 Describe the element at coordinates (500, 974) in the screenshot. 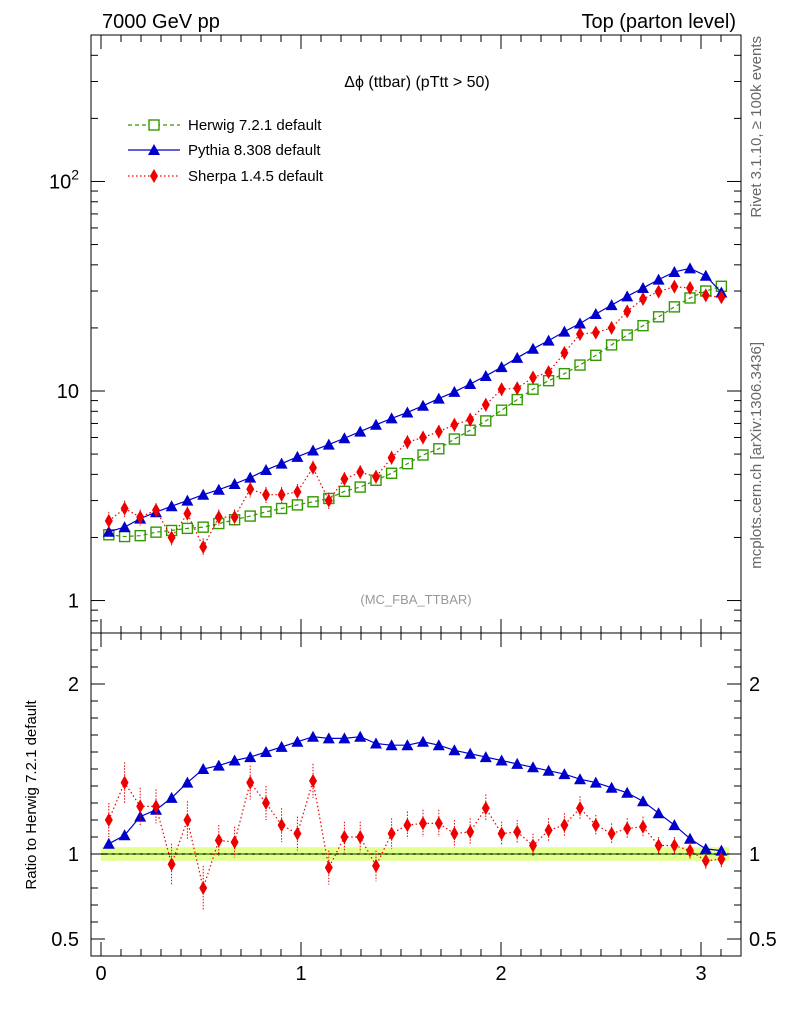

I see `x-tick-label: 2` at that location.